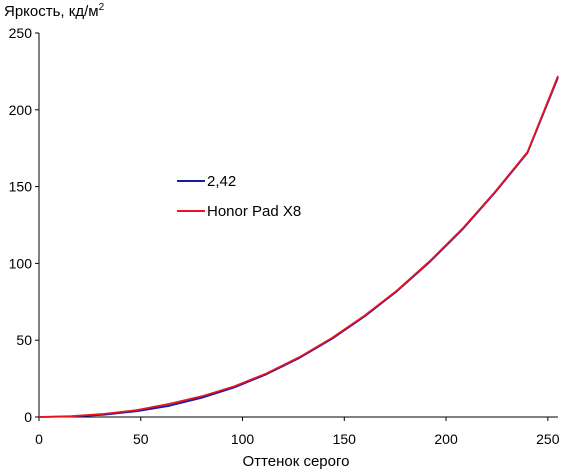 The image size is (562, 470). Describe the element at coordinates (239, 196) in the screenshot. I see `legend: 2,42 Honor Pad X8` at that location.